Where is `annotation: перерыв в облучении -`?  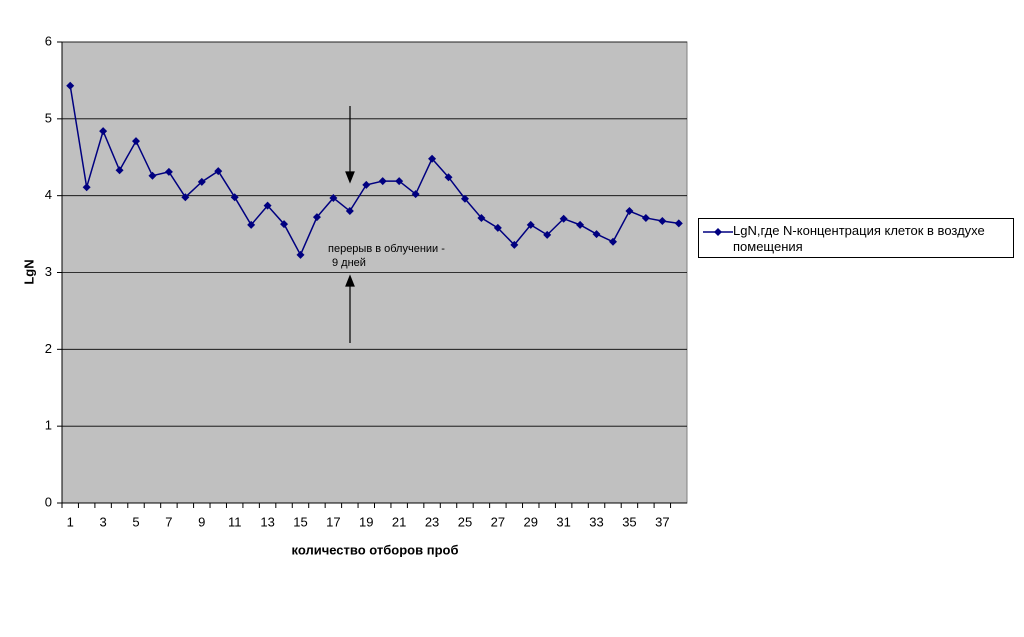
annotation: перерыв в облучении - is located at coordinates (386, 249).